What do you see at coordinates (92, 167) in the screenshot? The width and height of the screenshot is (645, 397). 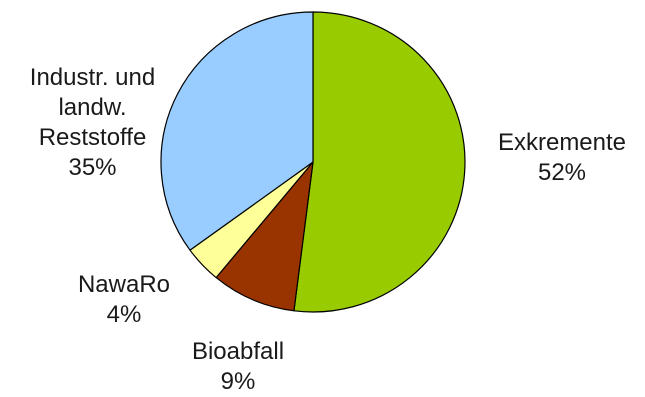 I see `label-reststoffe-percent: 35%` at bounding box center [92, 167].